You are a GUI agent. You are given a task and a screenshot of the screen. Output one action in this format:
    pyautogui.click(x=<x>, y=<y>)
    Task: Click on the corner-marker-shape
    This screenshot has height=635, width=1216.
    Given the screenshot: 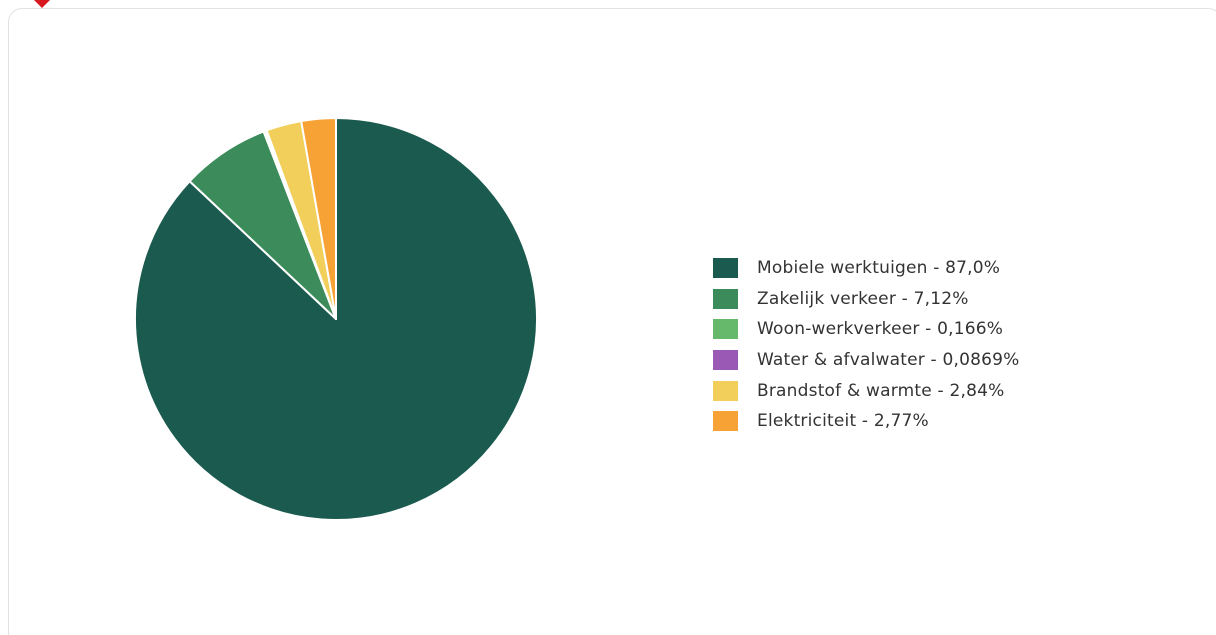 What is the action you would take?
    pyautogui.click(x=42, y=4)
    